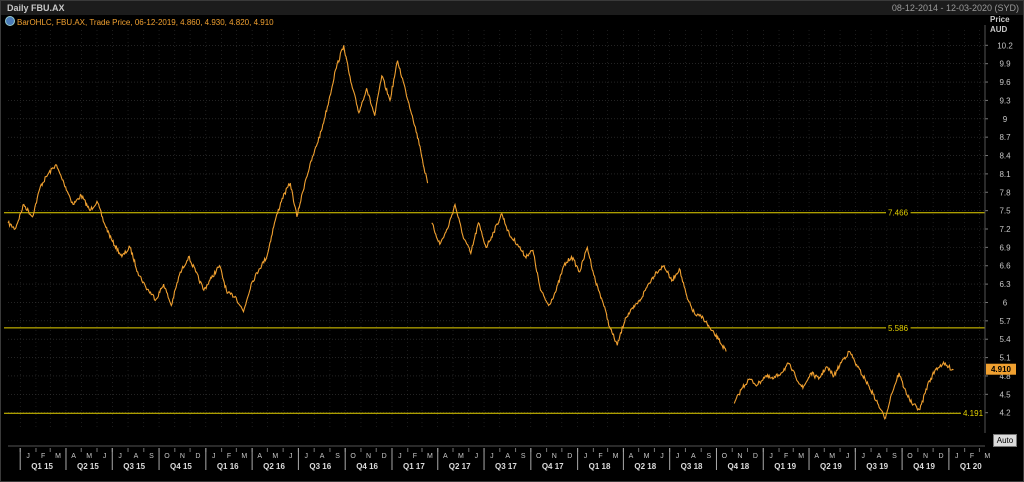 This screenshot has height=482, width=1024. What do you see at coordinates (1005, 321) in the screenshot?
I see `y-tick-label: 5.7` at bounding box center [1005, 321].